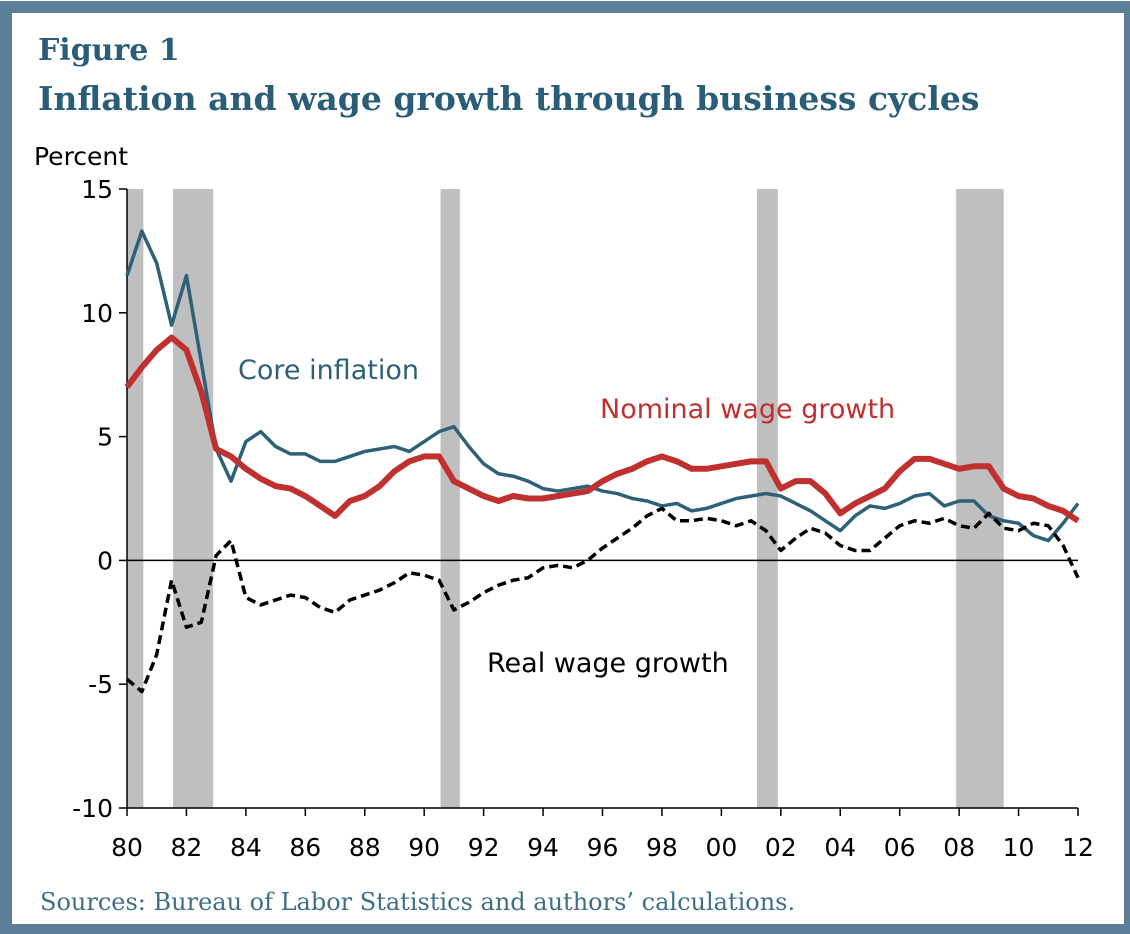  I want to click on series-label: Core inflation, so click(328, 370).